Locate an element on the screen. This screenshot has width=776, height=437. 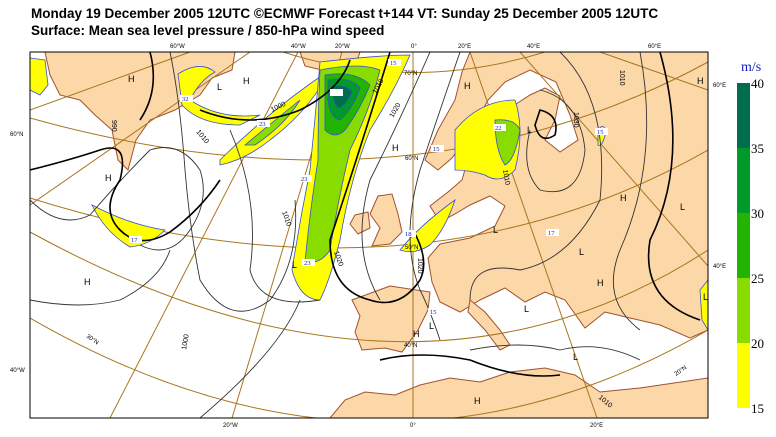
edge-label: 60°N is located at coordinates (16, 135).